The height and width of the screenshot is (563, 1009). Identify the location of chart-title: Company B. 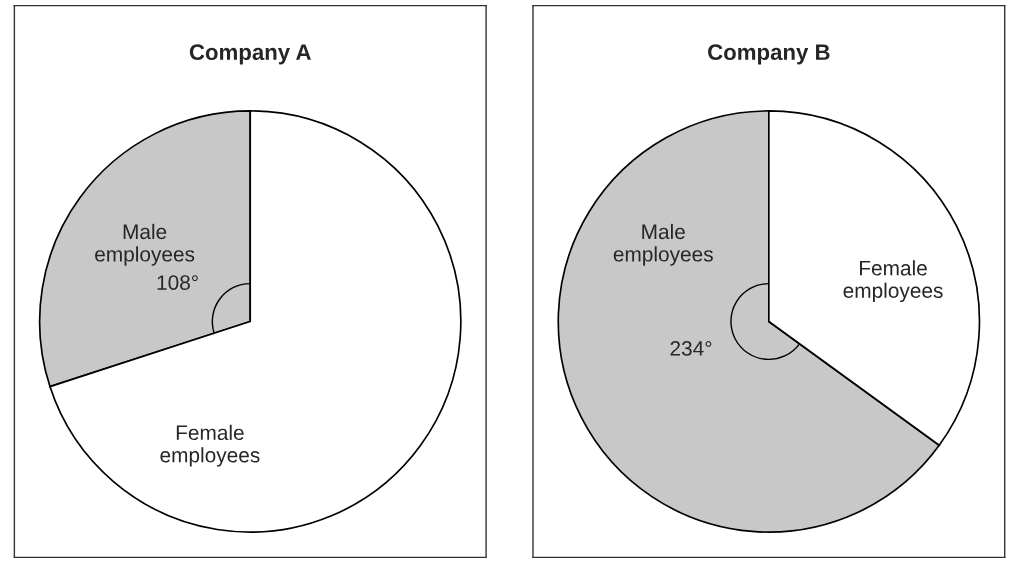
(769, 54).